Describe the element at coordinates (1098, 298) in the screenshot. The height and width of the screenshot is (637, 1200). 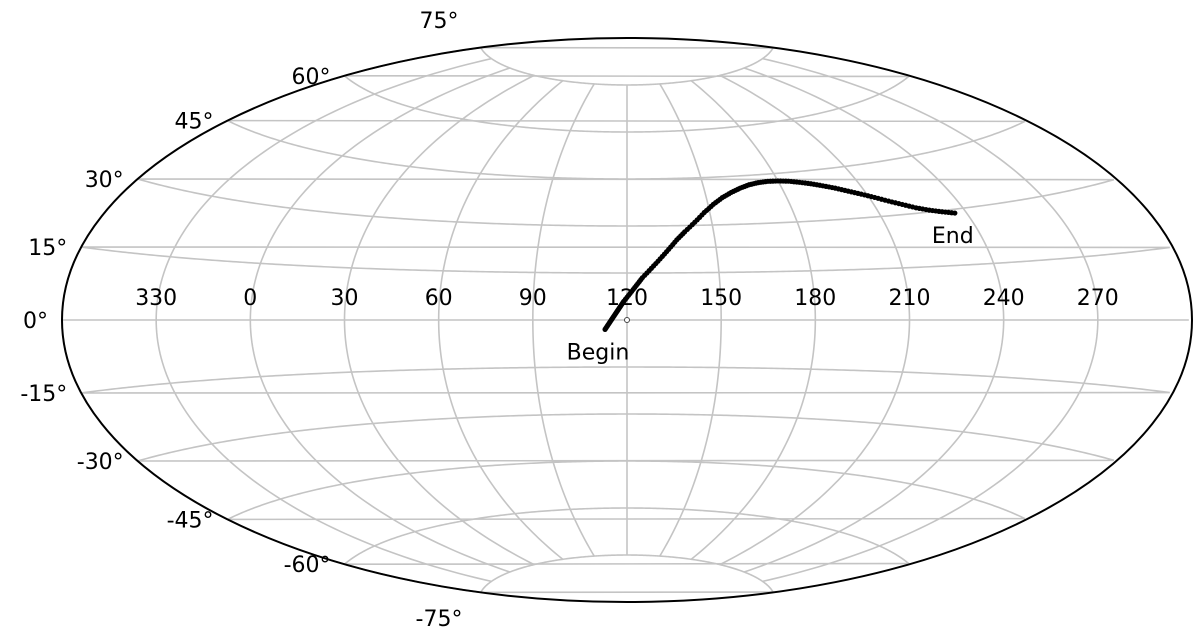
I see `longitude-tick-label: 270` at that location.